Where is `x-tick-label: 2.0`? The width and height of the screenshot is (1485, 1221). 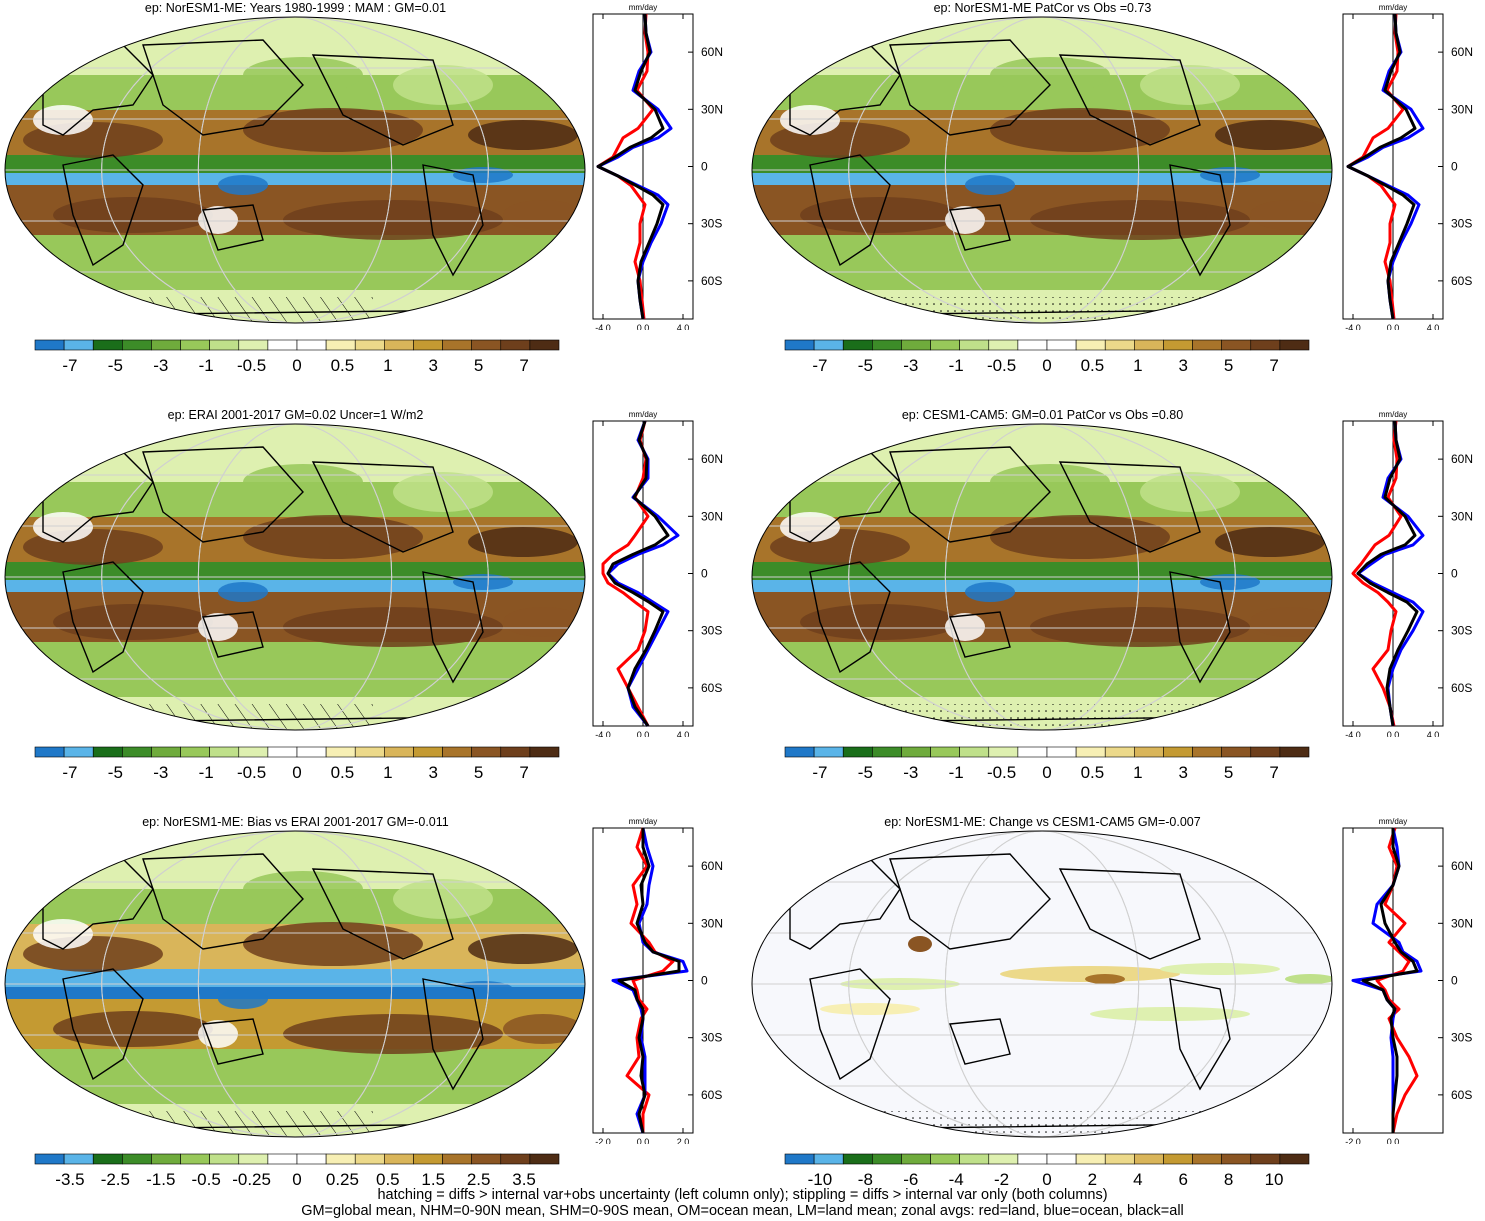 x-tick-label: 2.0 is located at coordinates (683, 1140).